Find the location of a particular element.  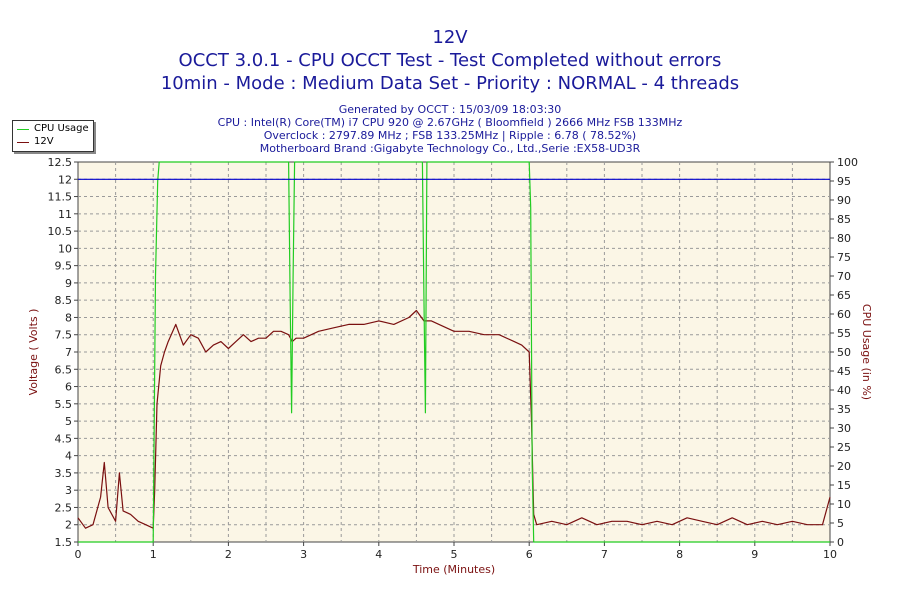

x-tick-label: 10 is located at coordinates (830, 554).